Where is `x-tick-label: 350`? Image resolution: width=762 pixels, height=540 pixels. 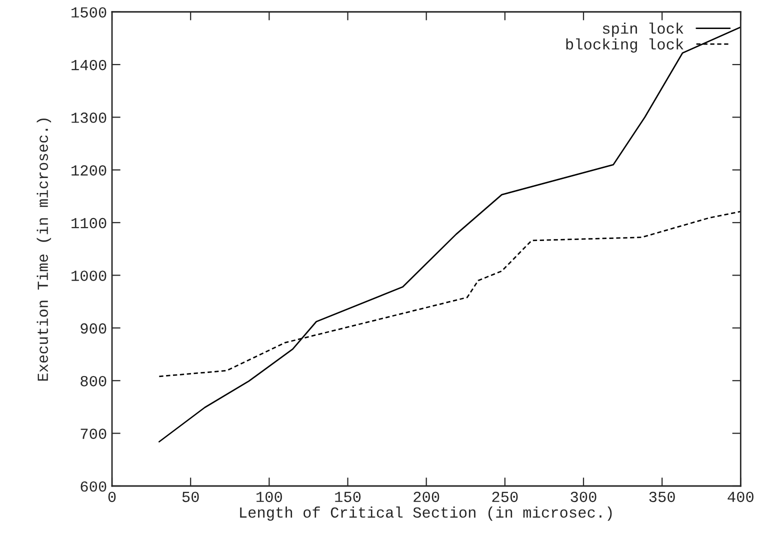
x-tick-label: 350 is located at coordinates (662, 497).